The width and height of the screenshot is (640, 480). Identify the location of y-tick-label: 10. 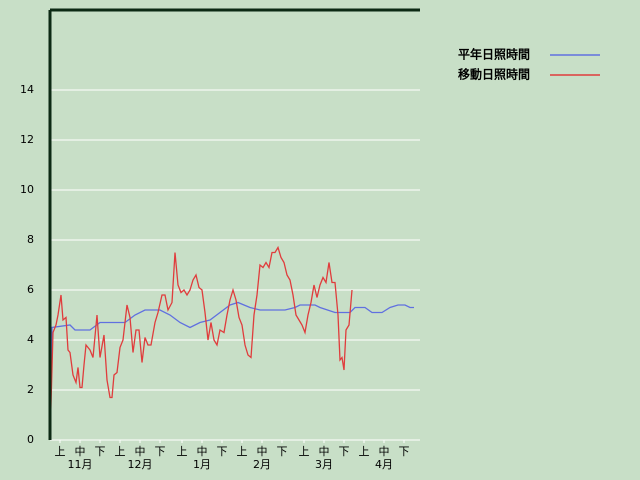
(27, 189).